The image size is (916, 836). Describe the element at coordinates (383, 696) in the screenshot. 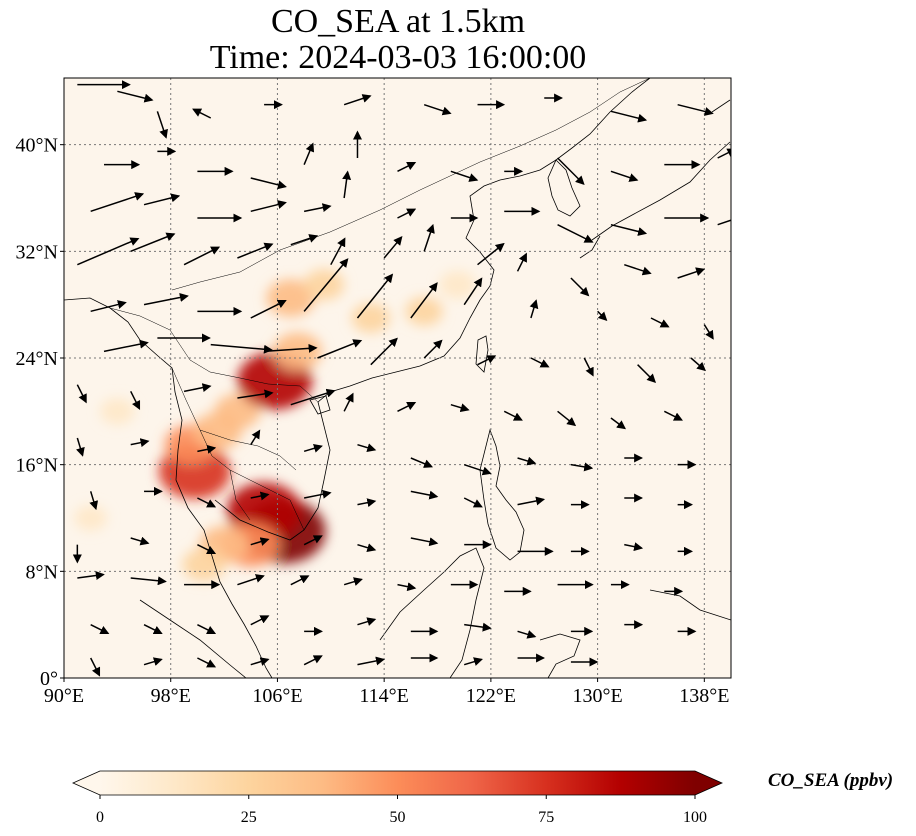

I see `lon-tick-label: 114°E` at that location.